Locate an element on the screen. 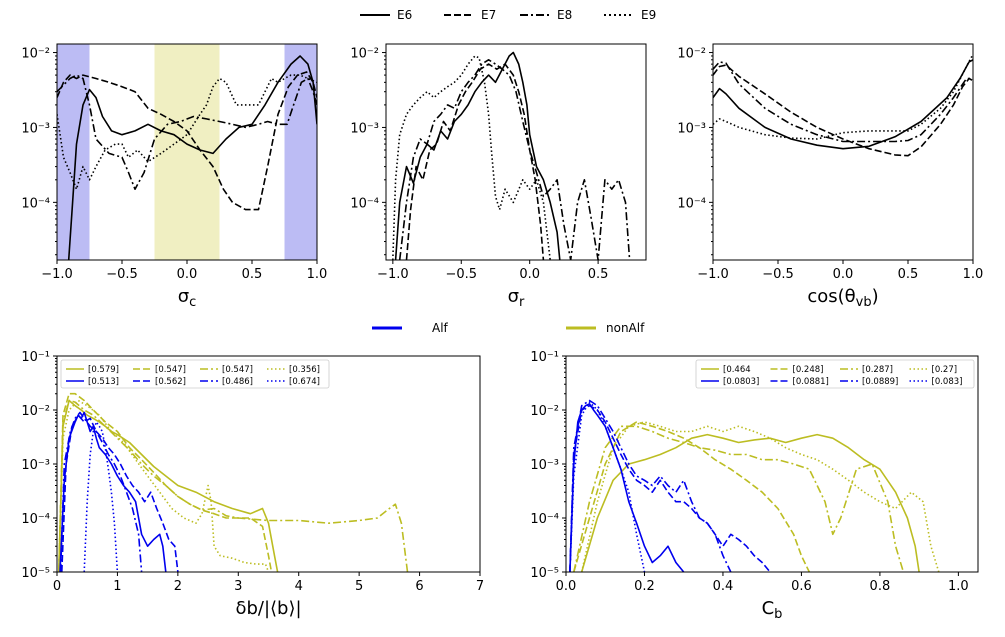  series-line-nonalf-e7 is located at coordinates (165, 482).